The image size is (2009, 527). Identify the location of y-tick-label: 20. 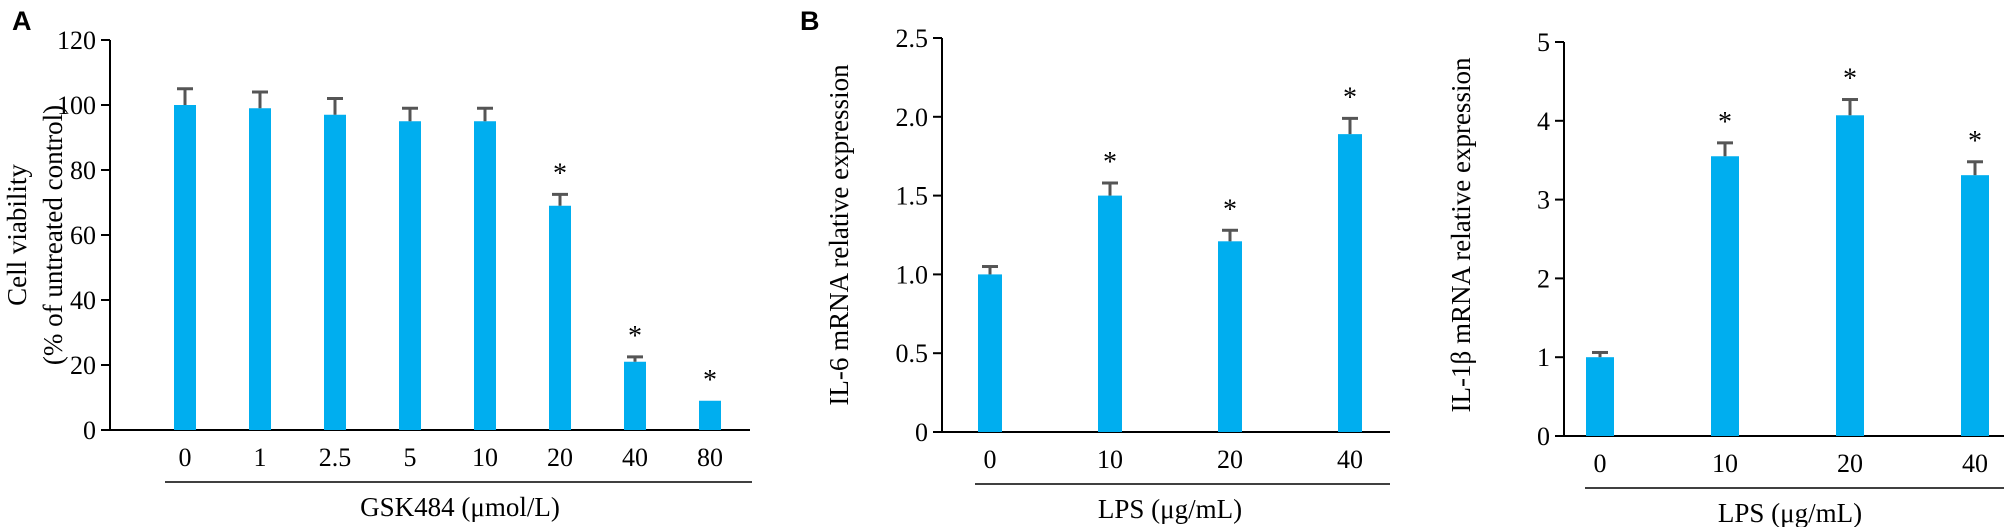
(83, 365).